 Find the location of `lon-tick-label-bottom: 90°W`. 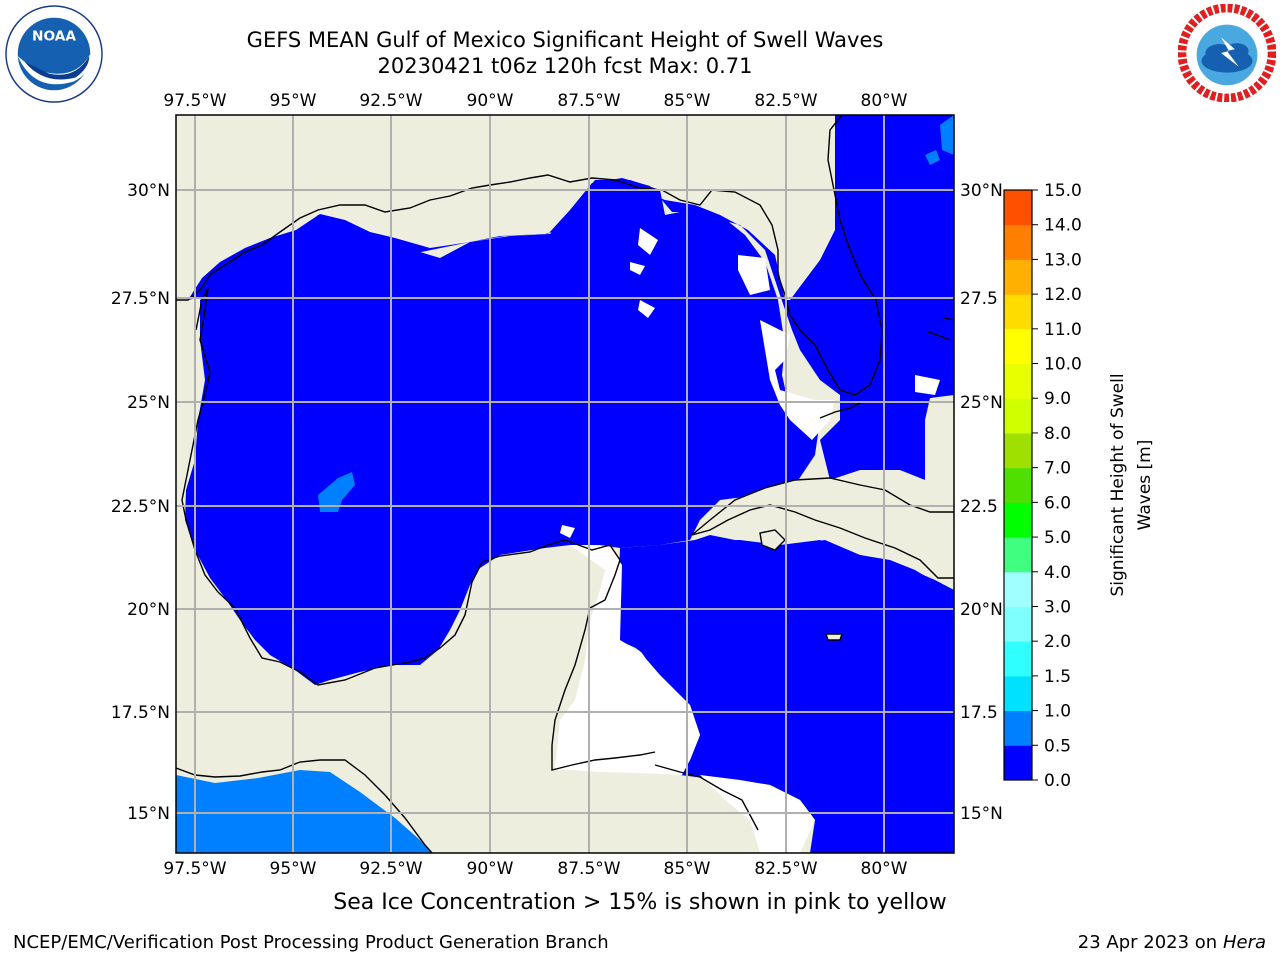

lon-tick-label-bottom: 90°W is located at coordinates (490, 869).